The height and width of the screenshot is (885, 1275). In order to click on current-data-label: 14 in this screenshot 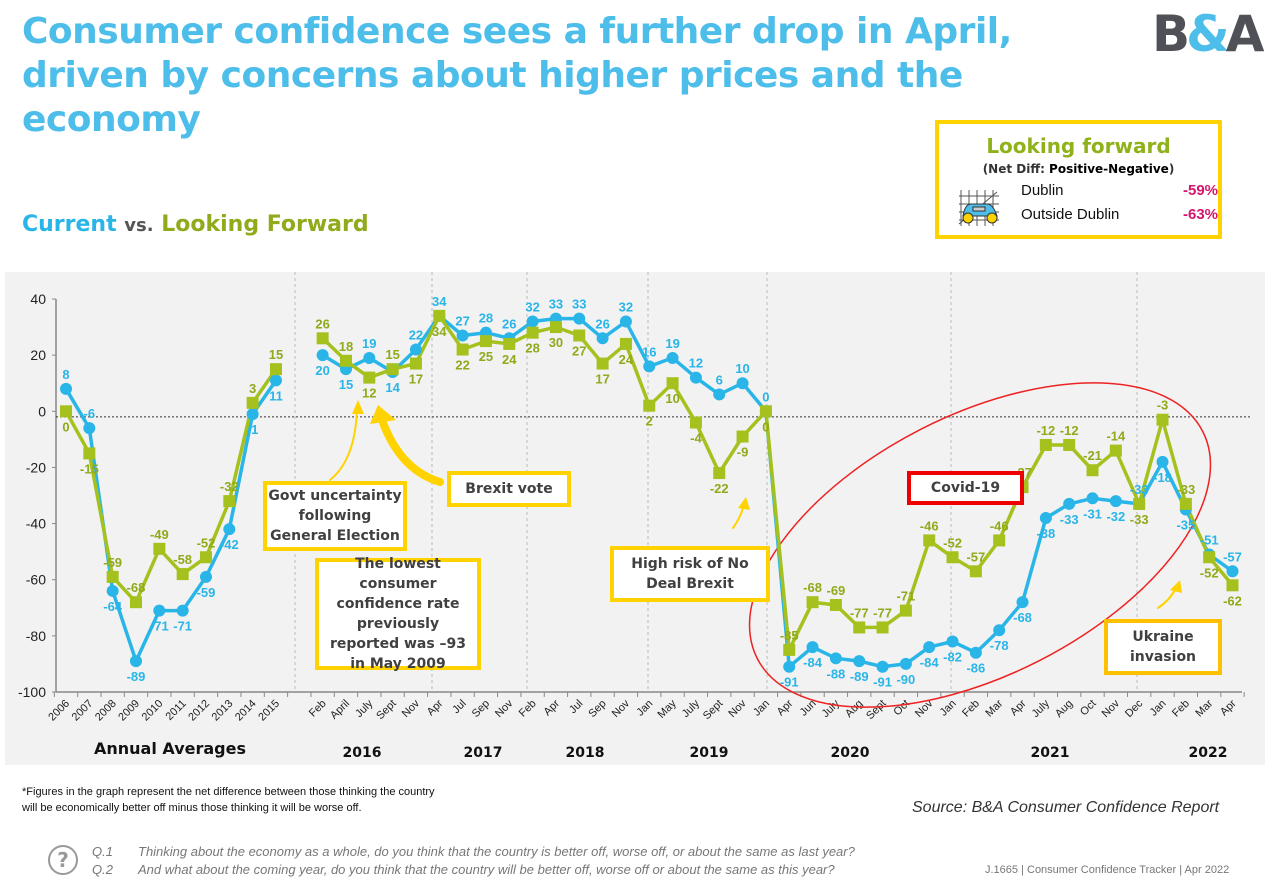, I will do `click(392, 387)`.